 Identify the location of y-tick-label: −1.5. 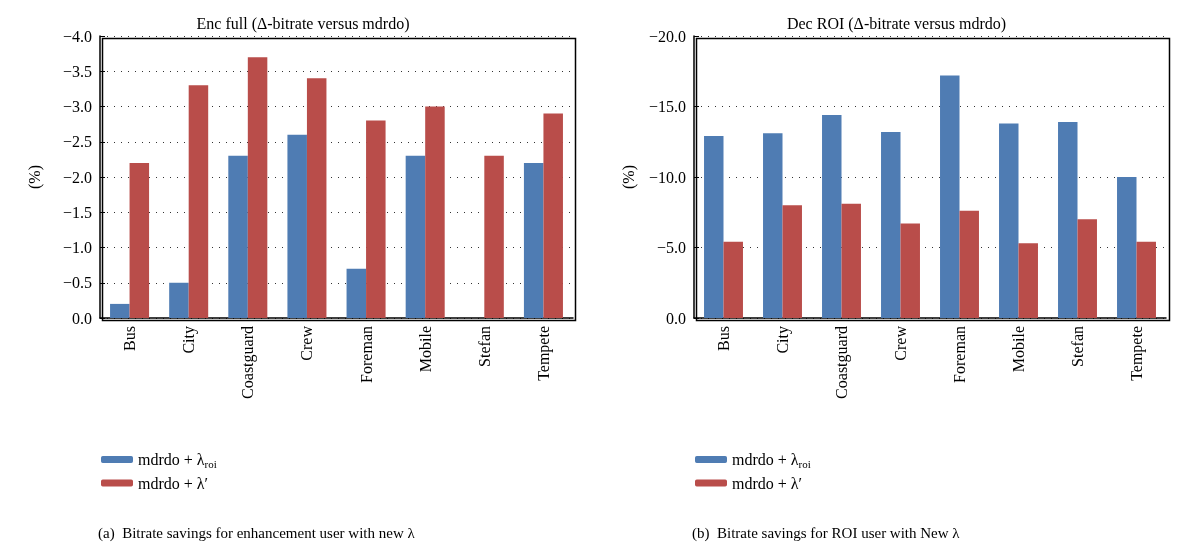
(77, 212).